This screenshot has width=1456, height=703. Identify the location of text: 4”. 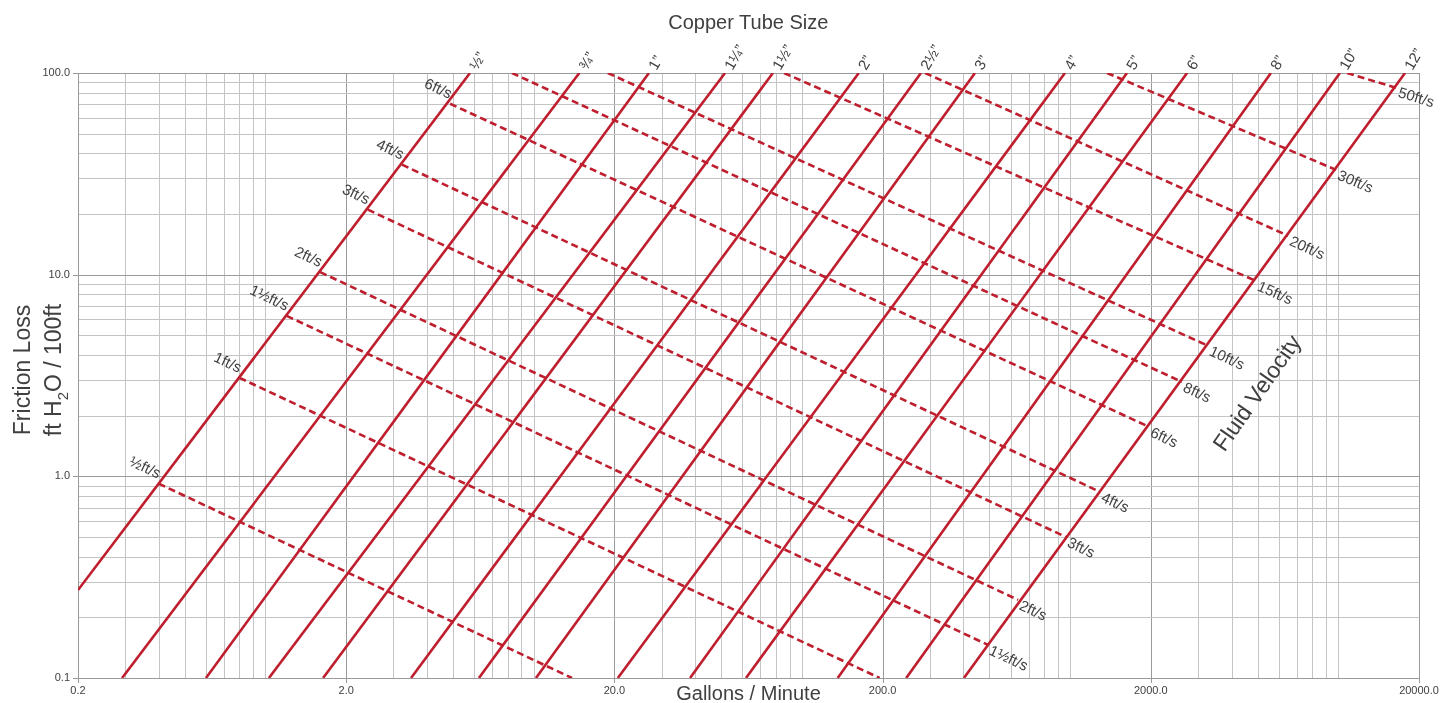
(1071, 62).